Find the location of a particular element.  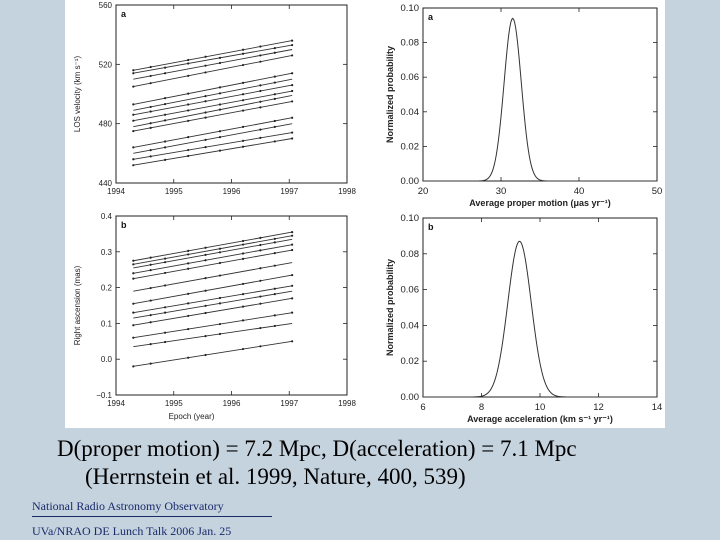

panel-label: b is located at coordinates (431, 227).